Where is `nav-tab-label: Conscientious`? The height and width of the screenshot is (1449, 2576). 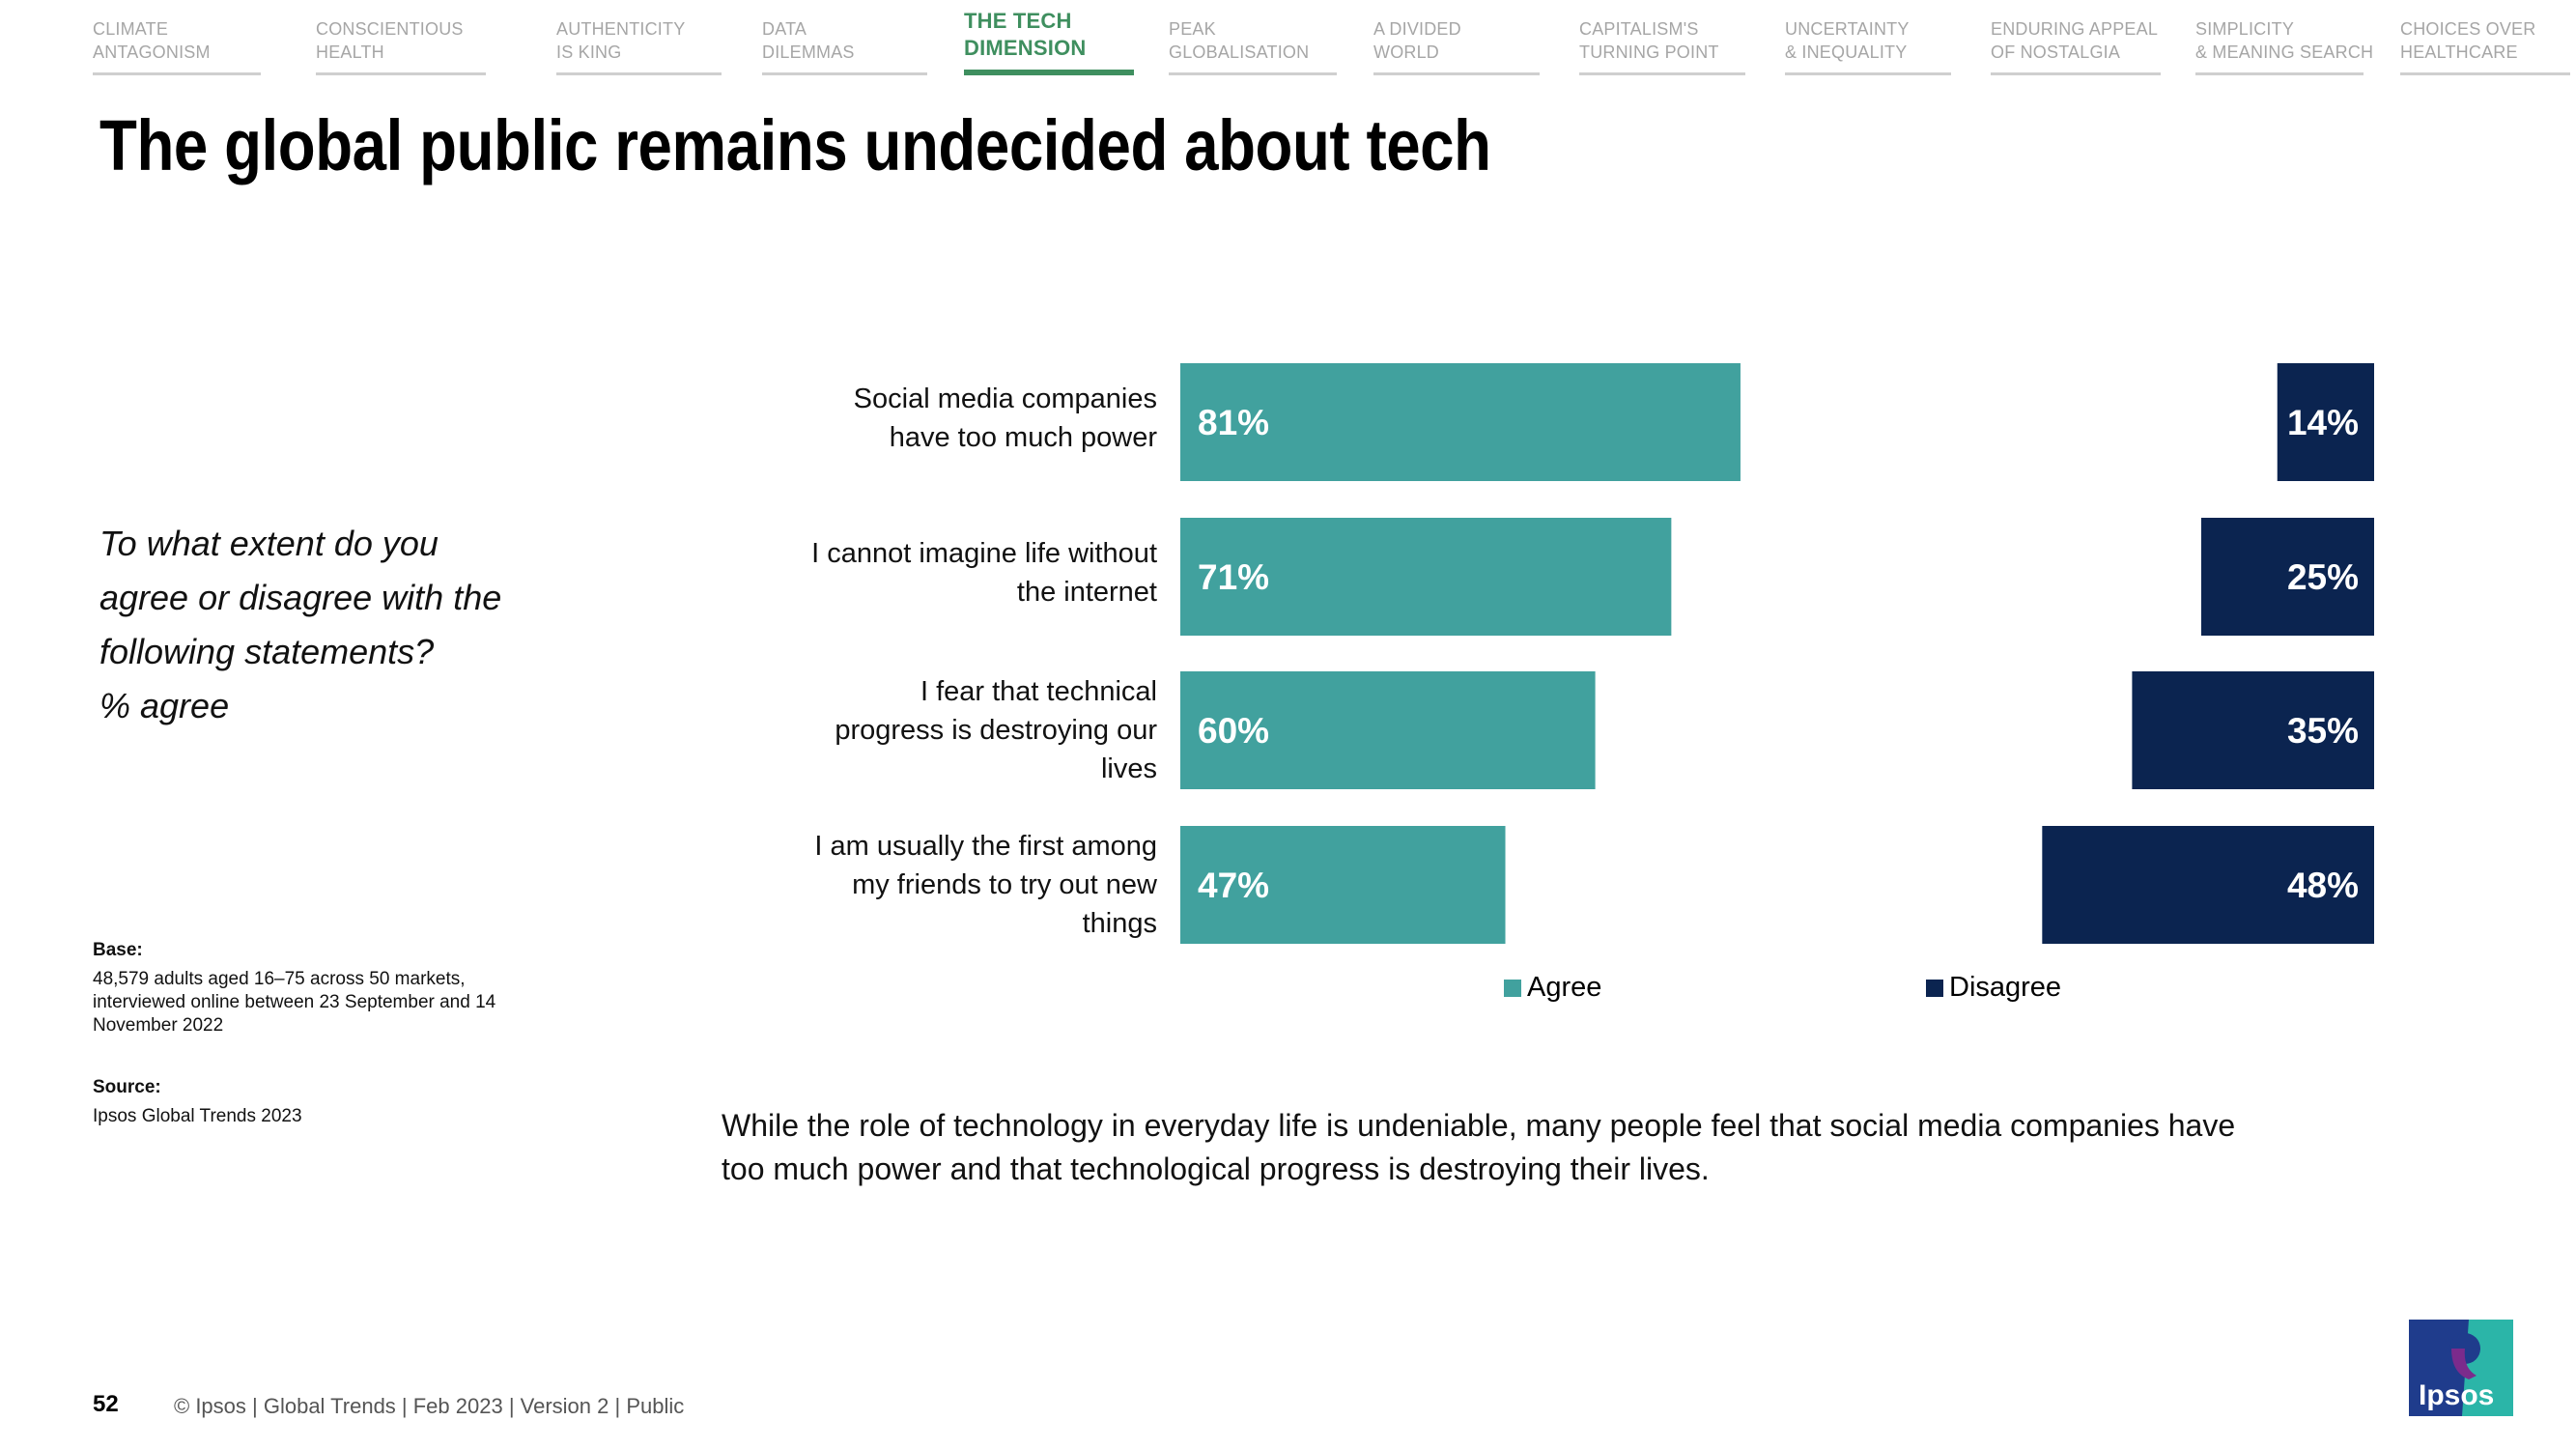 nav-tab-label: Conscientious is located at coordinates (390, 29).